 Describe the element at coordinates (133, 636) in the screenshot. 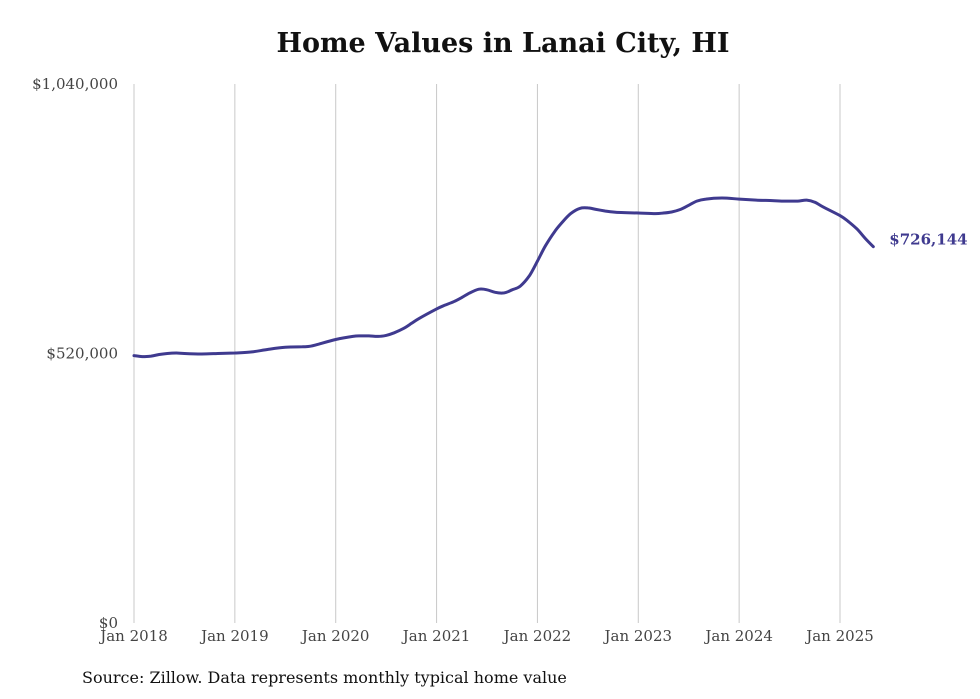

I see `x-tick-label-0: Jan 2018` at that location.